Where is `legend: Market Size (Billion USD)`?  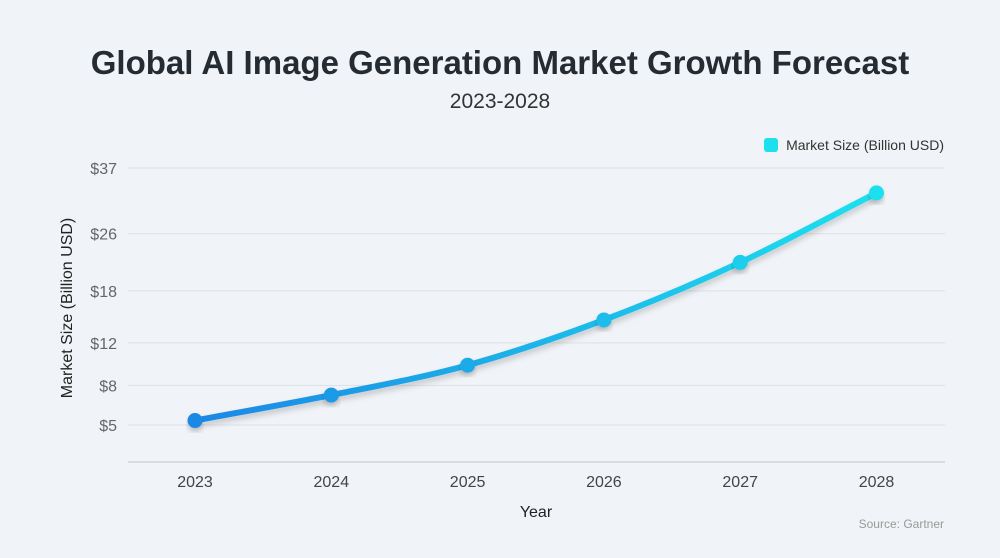
legend: Market Size (Billion USD) is located at coordinates (854, 145).